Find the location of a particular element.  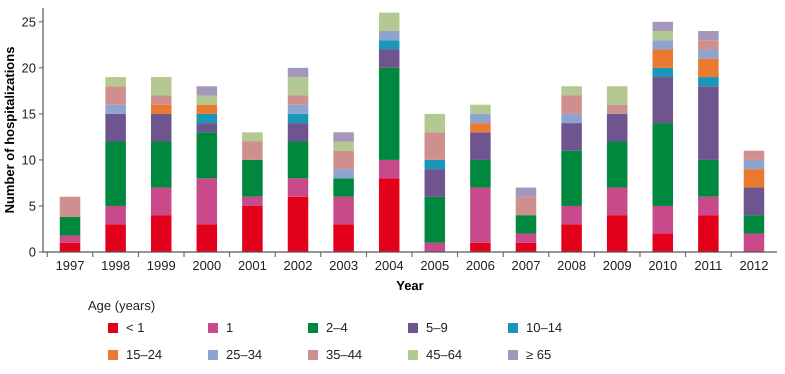

x-tick-label: 2004 is located at coordinates (389, 265).